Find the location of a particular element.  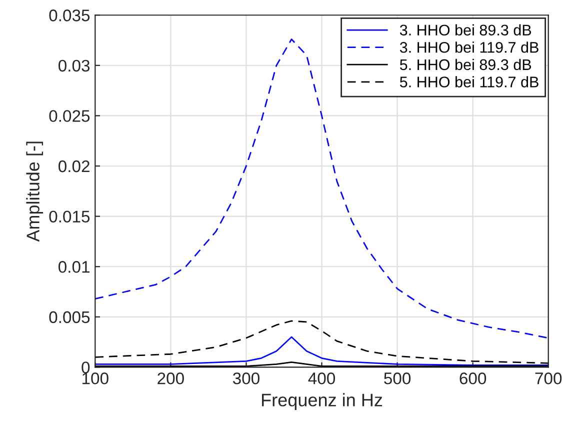

legend-label: 5. HHO bei 119.7 dB is located at coordinates (469, 82).